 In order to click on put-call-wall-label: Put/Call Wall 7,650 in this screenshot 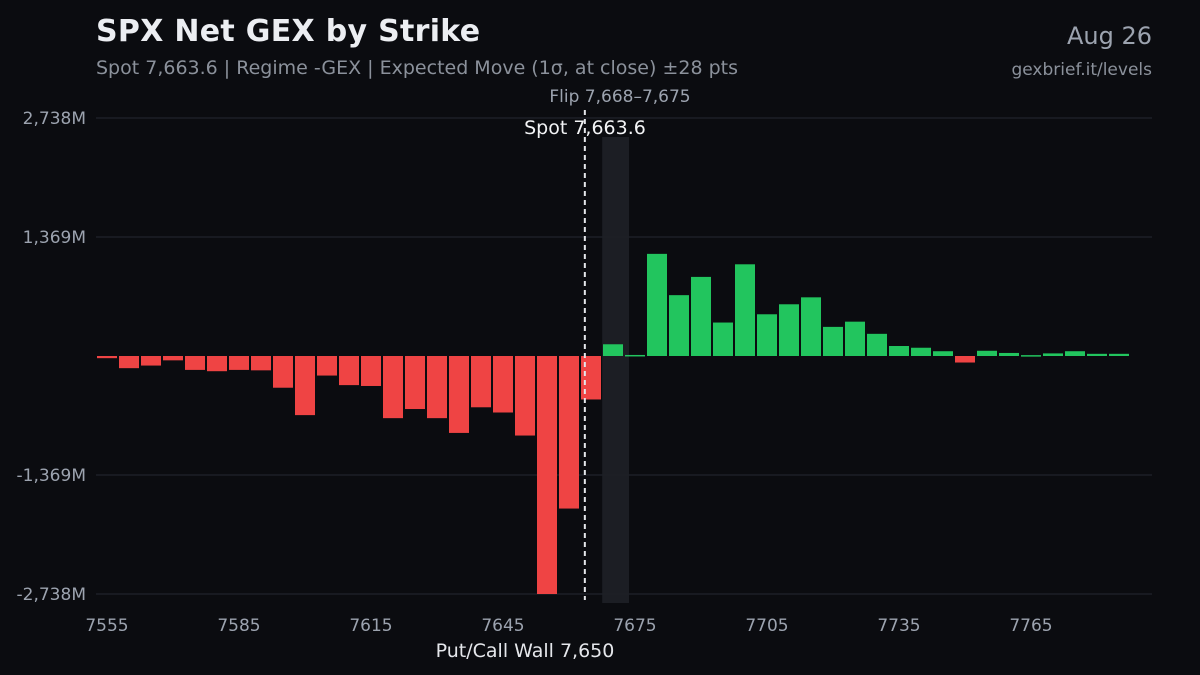, I will do `click(525, 651)`.